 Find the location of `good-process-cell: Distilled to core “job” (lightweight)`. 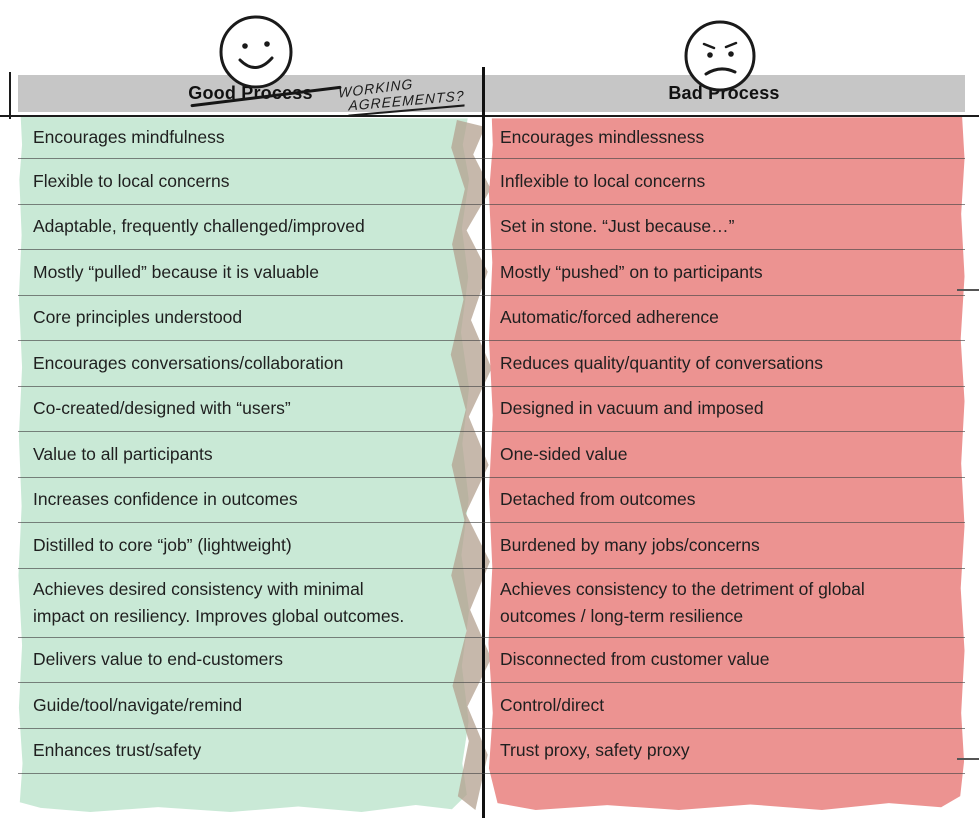

good-process-cell: Distilled to core “job” (lightweight) is located at coordinates (250, 546).